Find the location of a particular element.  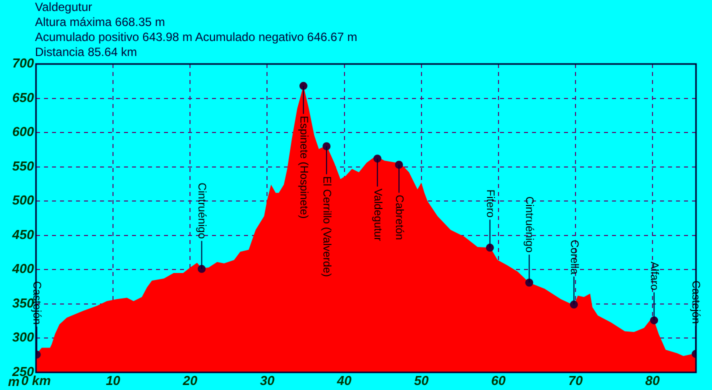

y-tick-label: 550 is located at coordinates (23, 166).